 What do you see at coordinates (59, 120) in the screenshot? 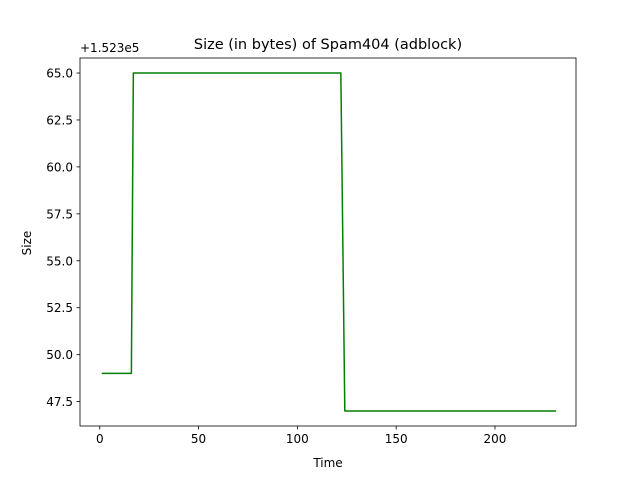
I see `y-tick-label: 62.5` at bounding box center [59, 120].